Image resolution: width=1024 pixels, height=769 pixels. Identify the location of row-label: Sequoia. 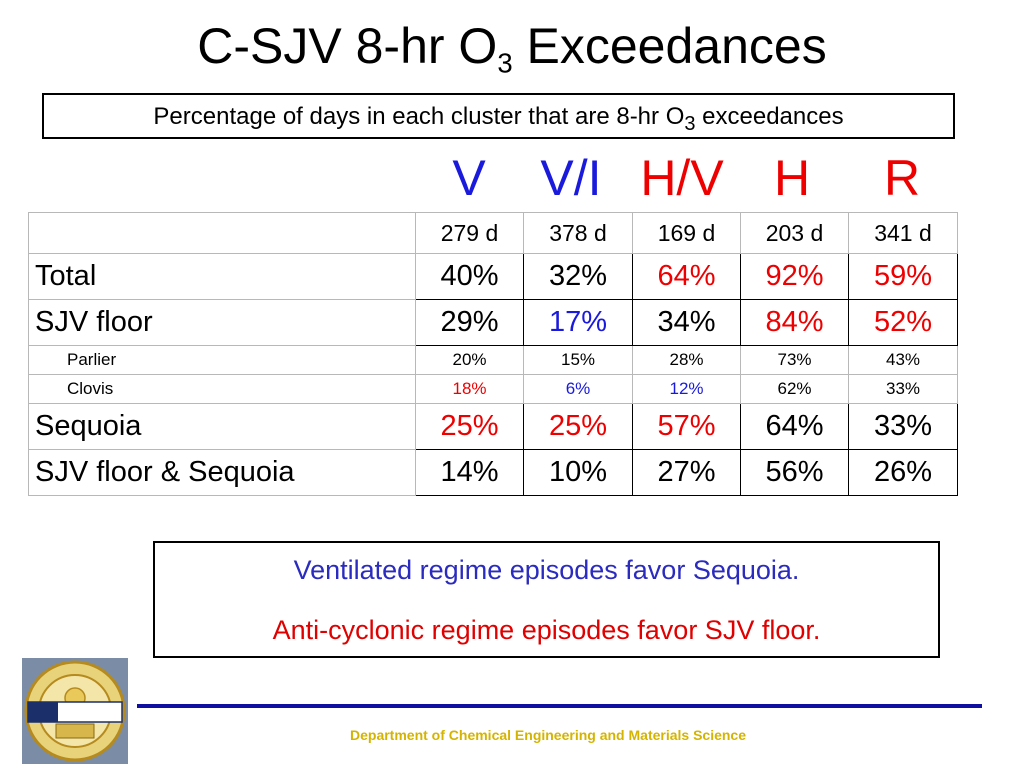
(222, 426).